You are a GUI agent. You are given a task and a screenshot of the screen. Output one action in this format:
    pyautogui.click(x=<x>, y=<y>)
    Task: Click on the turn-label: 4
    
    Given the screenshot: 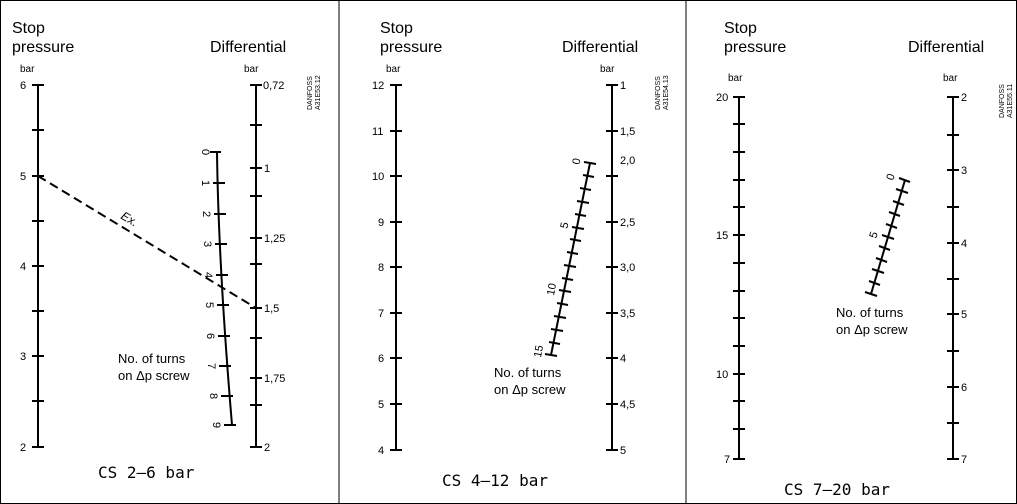 What is the action you would take?
    pyautogui.click(x=208, y=275)
    